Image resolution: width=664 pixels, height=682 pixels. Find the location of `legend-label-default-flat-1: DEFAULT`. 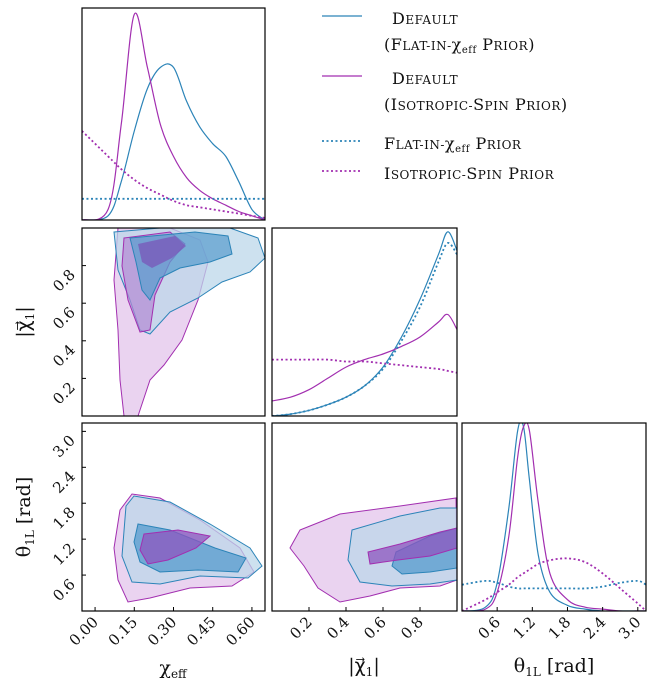

legend-label-default-flat-1: DEFAULT is located at coordinates (425, 18).